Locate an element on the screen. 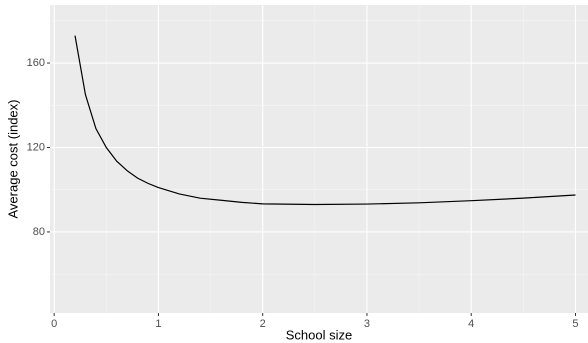  x-tick-label: 0 is located at coordinates (54, 324).